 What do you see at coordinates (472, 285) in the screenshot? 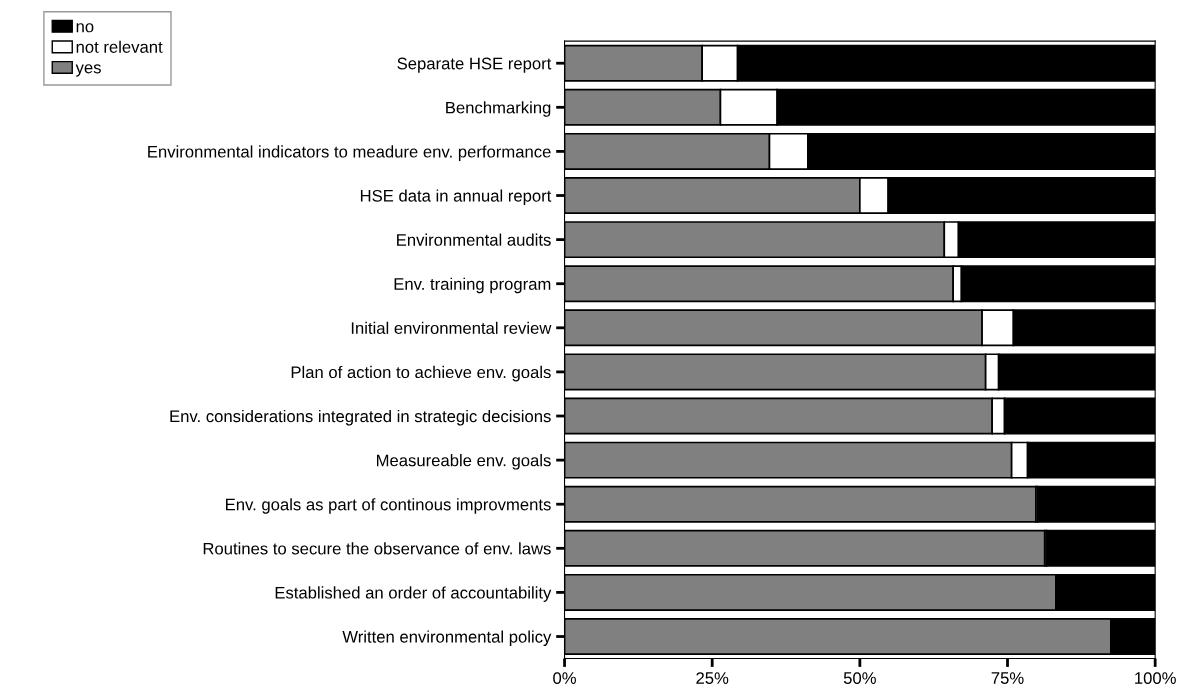
I see `y-tick-label: Env. training program` at bounding box center [472, 285].